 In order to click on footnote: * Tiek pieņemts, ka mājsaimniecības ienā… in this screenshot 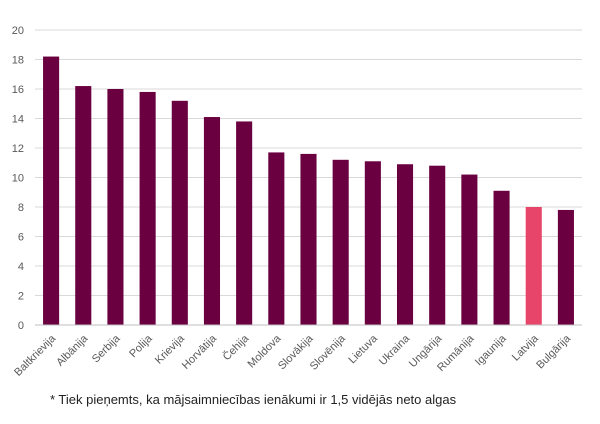, I will do `click(253, 399)`.